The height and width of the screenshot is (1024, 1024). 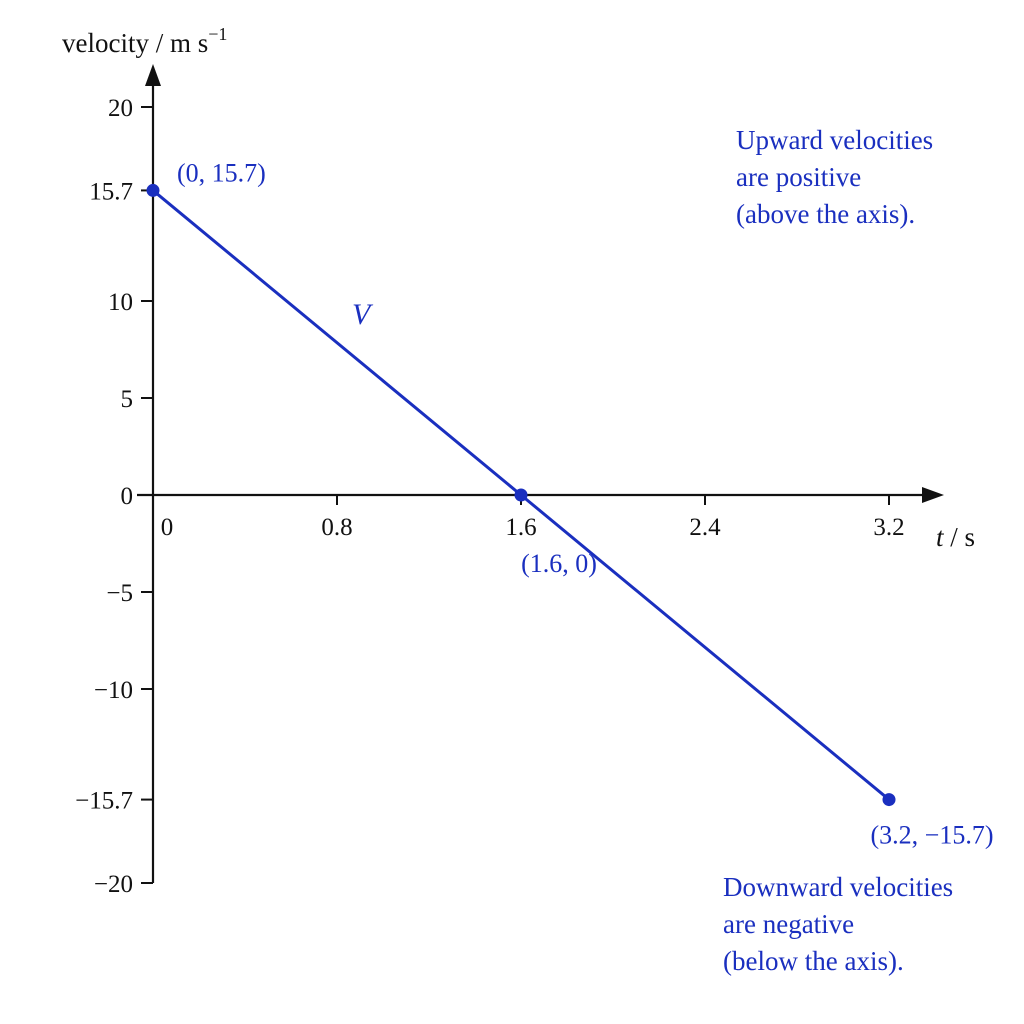 What do you see at coordinates (813, 961) in the screenshot?
I see `annotation-line: (below the axis).` at bounding box center [813, 961].